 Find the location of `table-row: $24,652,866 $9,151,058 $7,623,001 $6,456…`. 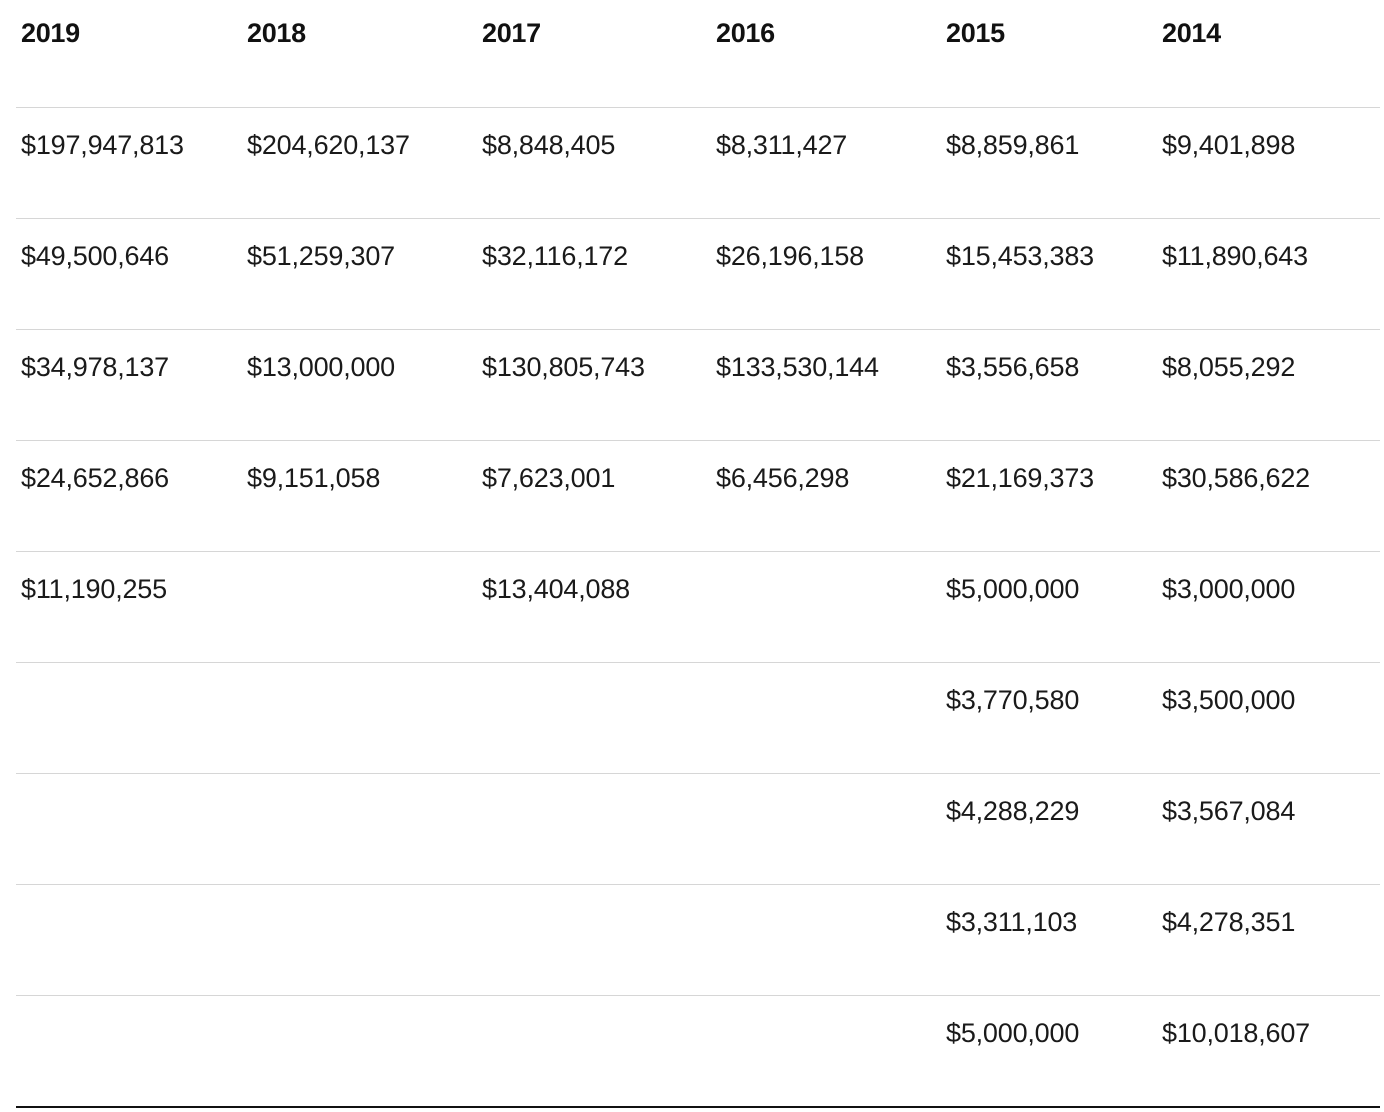

table-row: $24,652,866 $9,151,058 $7,623,001 $6,456… is located at coordinates (698, 496).